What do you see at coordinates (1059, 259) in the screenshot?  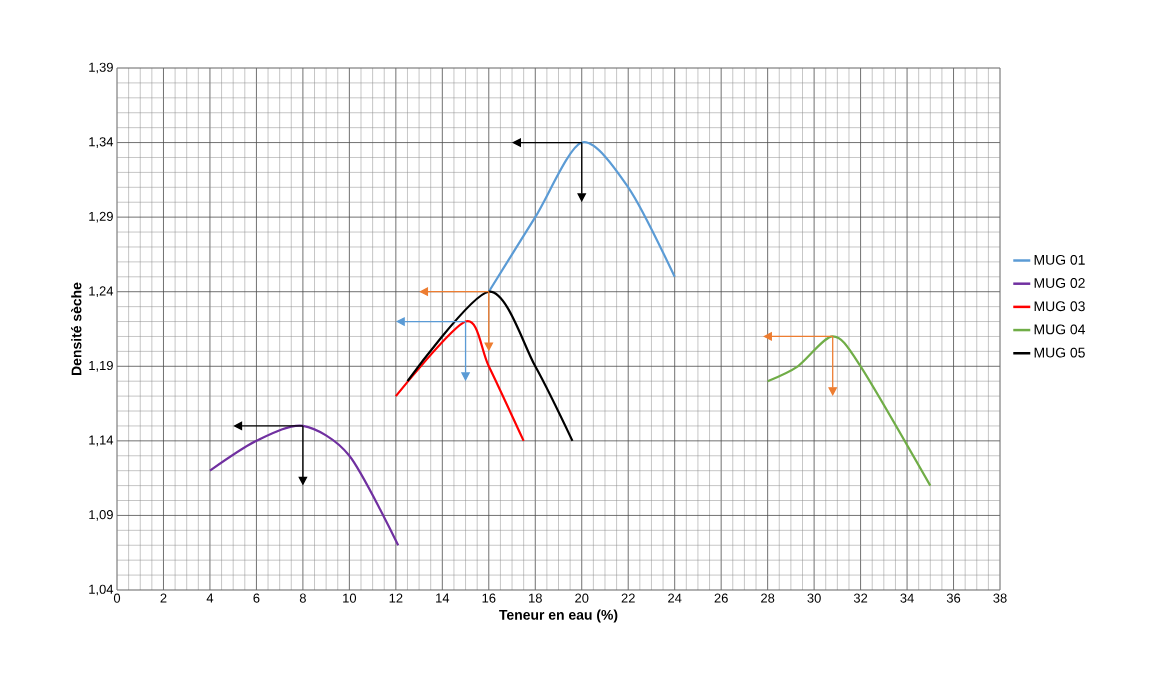 I see `legend-label: MUG 01` at bounding box center [1059, 259].